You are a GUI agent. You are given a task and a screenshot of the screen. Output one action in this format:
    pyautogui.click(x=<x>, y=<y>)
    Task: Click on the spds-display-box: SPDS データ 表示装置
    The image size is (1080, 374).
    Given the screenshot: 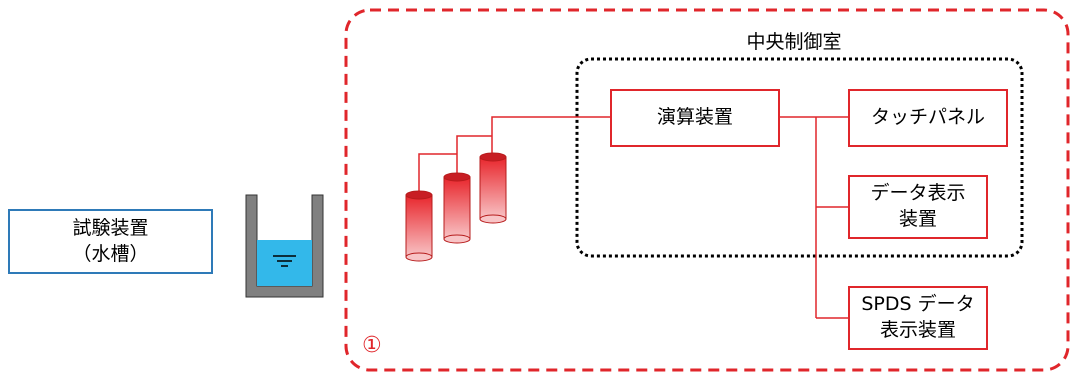 What is the action you would take?
    pyautogui.click(x=918, y=318)
    